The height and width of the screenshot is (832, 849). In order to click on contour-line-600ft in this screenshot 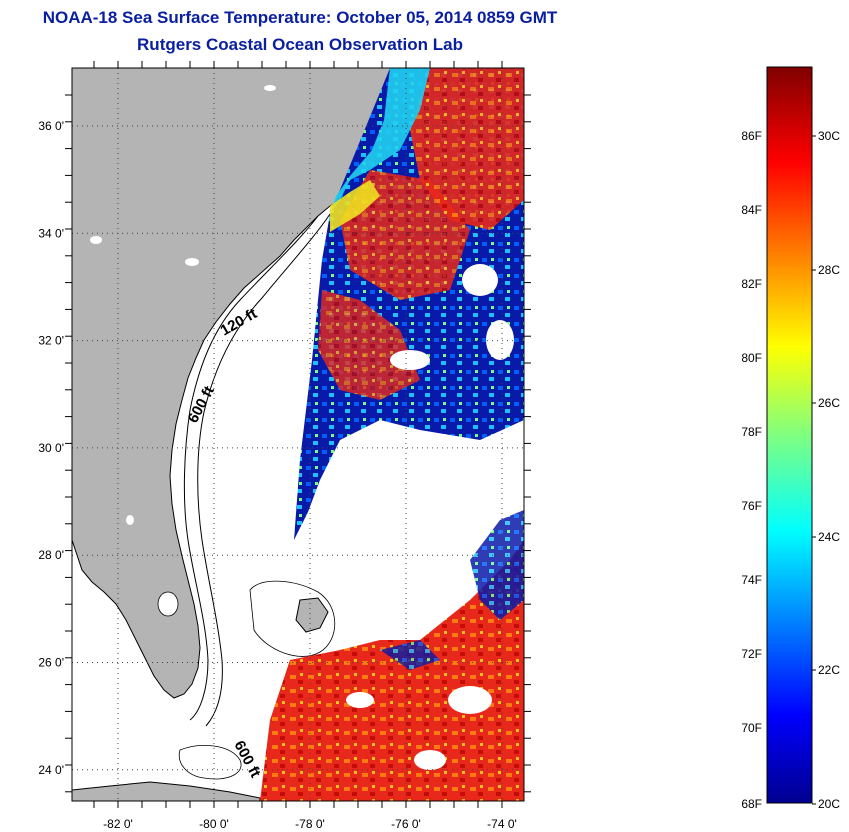, I will do `click(264, 470)`.